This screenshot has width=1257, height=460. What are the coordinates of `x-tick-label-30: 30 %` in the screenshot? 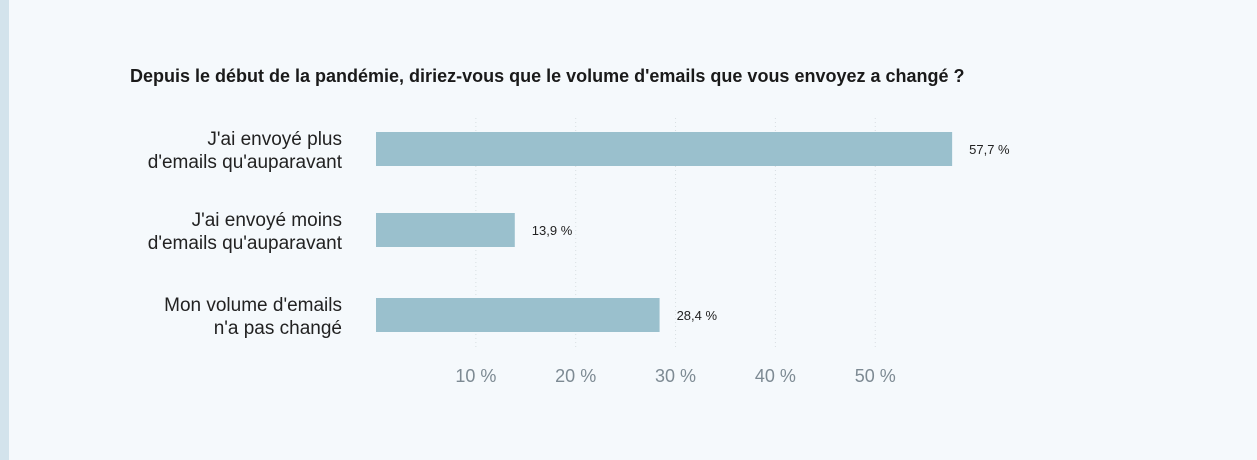 It's located at (675, 376).